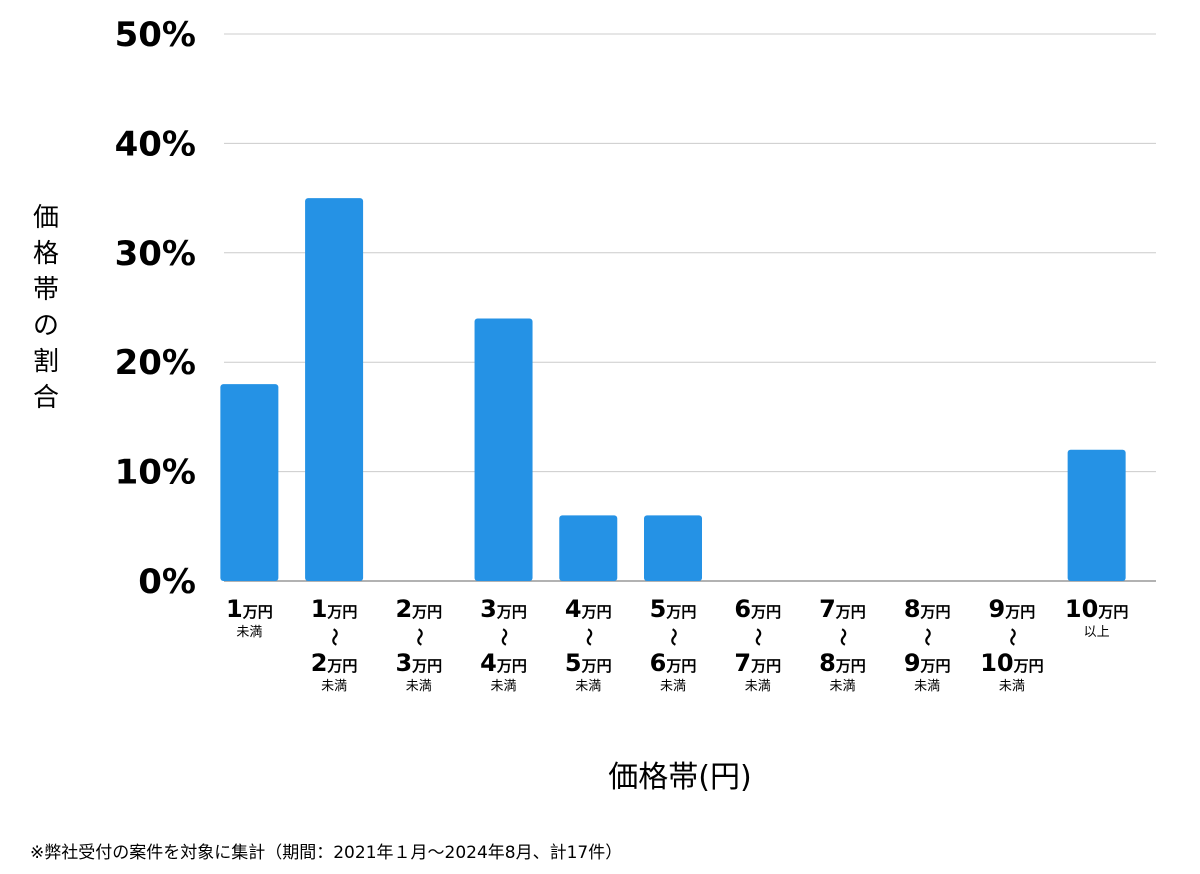 The width and height of the screenshot is (1200, 874). What do you see at coordinates (45, 218) in the screenshot?
I see `y-axis-label-char: 価` at bounding box center [45, 218].